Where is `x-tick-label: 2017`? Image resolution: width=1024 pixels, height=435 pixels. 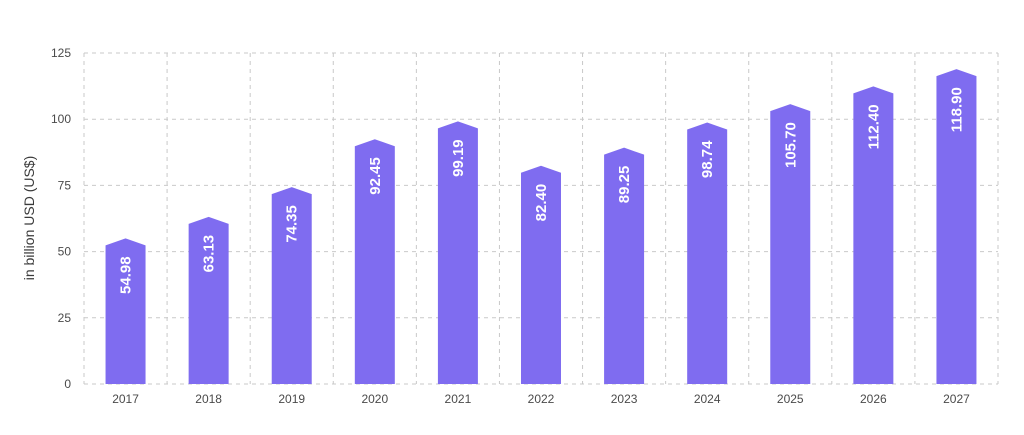
x-tick-label: 2017 is located at coordinates (125, 399).